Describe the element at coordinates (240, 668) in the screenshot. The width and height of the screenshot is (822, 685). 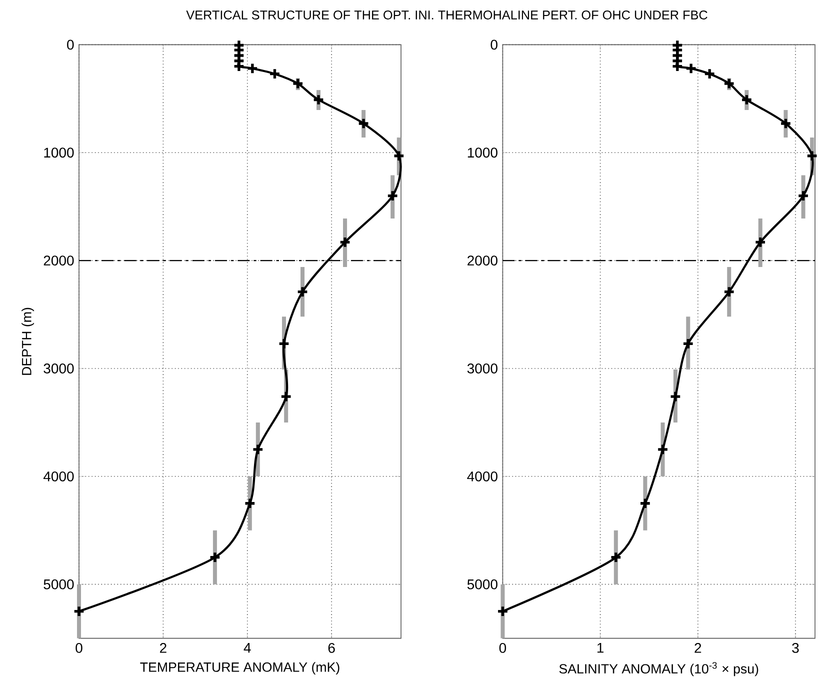
I see `x-axis-title: TEMPERATURE ANOMALY (mK)` at that location.